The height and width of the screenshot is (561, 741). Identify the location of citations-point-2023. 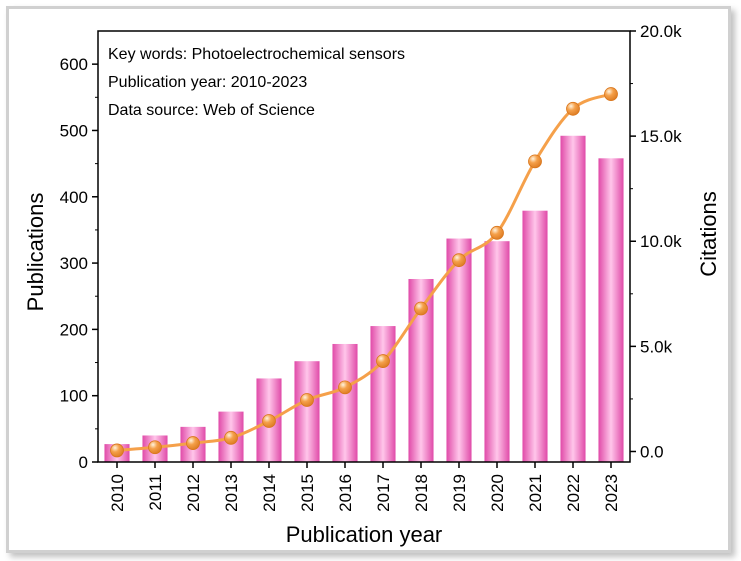
(611, 94).